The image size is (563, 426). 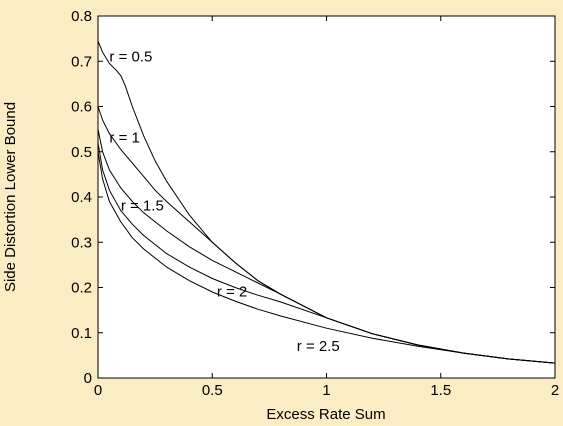 I want to click on y-tick-label: 0.3, so click(x=81, y=242).